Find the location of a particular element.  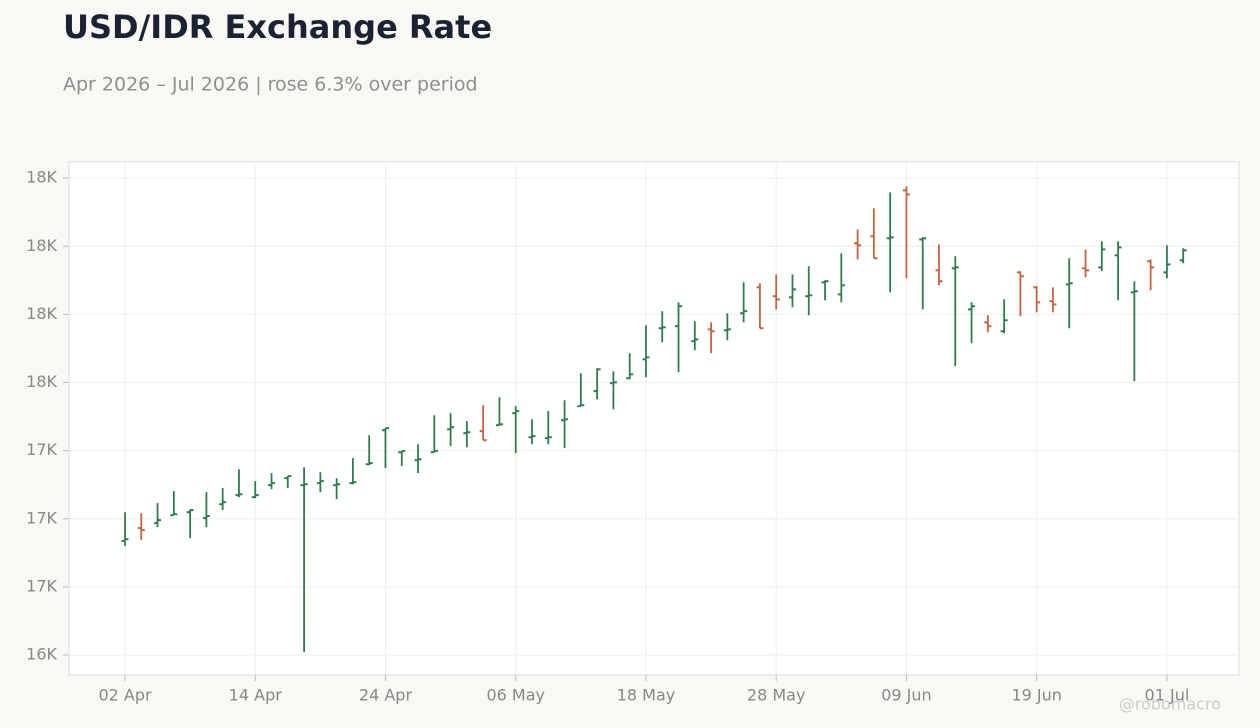

x-tick-label: 01 Jul is located at coordinates (1167, 695).